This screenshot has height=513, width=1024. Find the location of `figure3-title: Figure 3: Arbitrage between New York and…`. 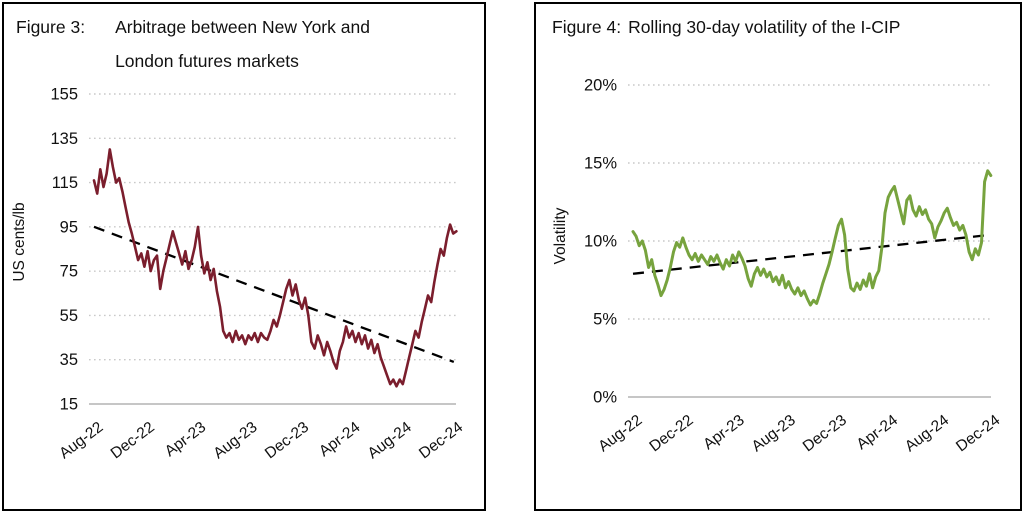

figure3-title: Figure 3: Arbitrage between New York and… is located at coordinates (193, 44).